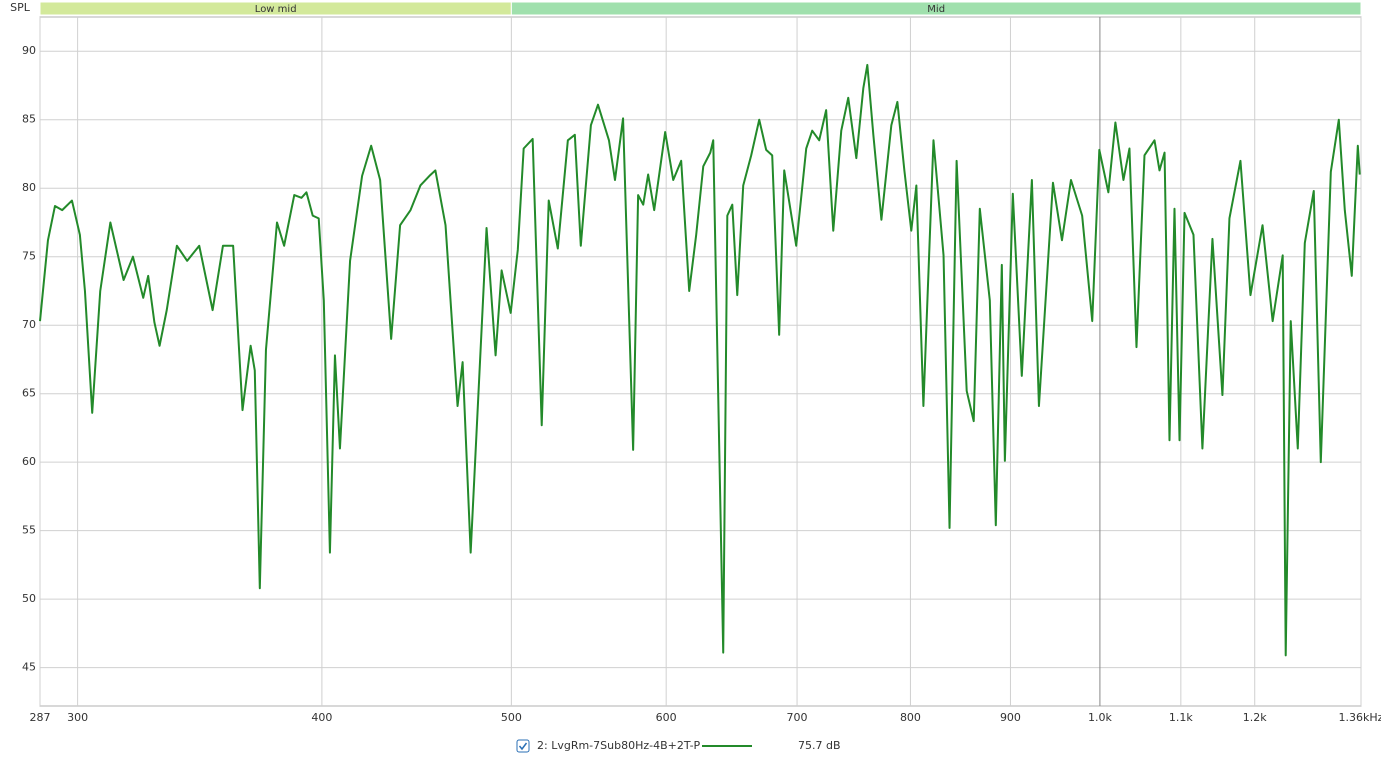 This screenshot has height=758, width=1381. What do you see at coordinates (29, 324) in the screenshot?
I see `y-tick-label: 70` at bounding box center [29, 324].